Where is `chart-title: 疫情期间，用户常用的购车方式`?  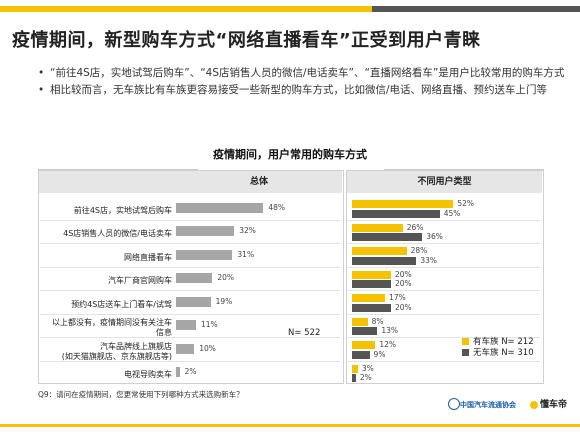
chart-title: 疫情期间，用户常用的购车方式 is located at coordinates (290, 154).